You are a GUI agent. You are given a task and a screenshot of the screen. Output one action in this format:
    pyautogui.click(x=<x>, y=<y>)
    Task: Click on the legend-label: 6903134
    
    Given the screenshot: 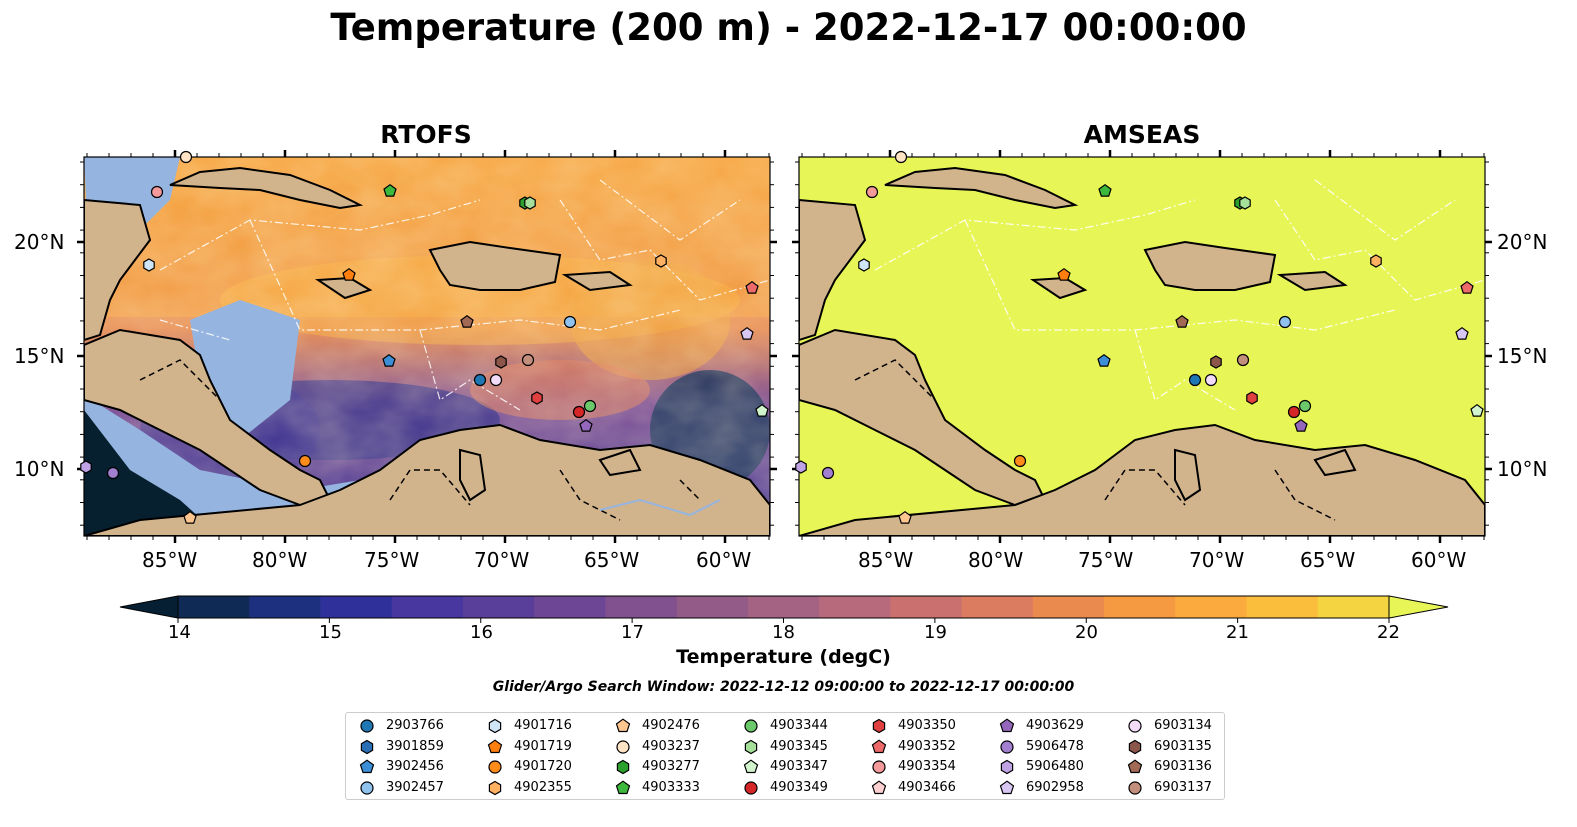 What is the action you would take?
    pyautogui.click(x=1183, y=725)
    